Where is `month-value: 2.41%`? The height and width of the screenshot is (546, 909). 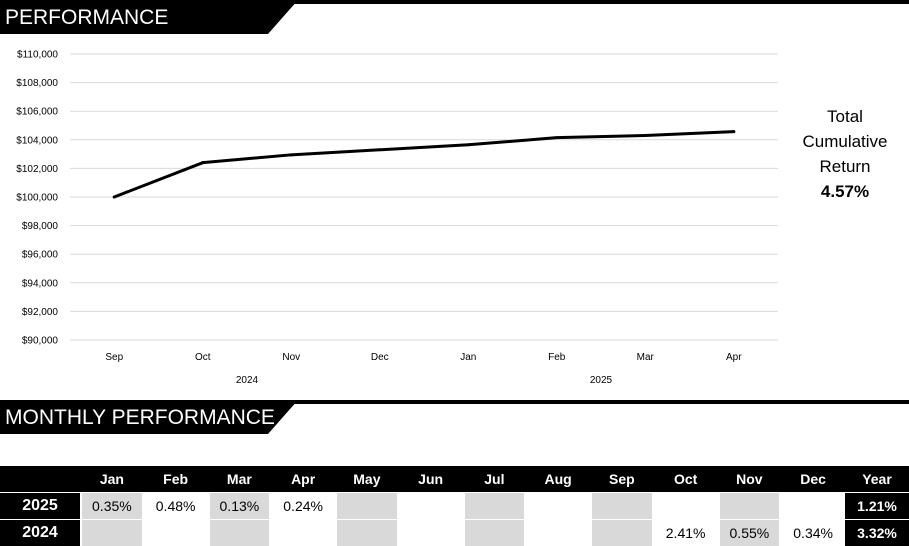 month-value: 2.41% is located at coordinates (685, 533).